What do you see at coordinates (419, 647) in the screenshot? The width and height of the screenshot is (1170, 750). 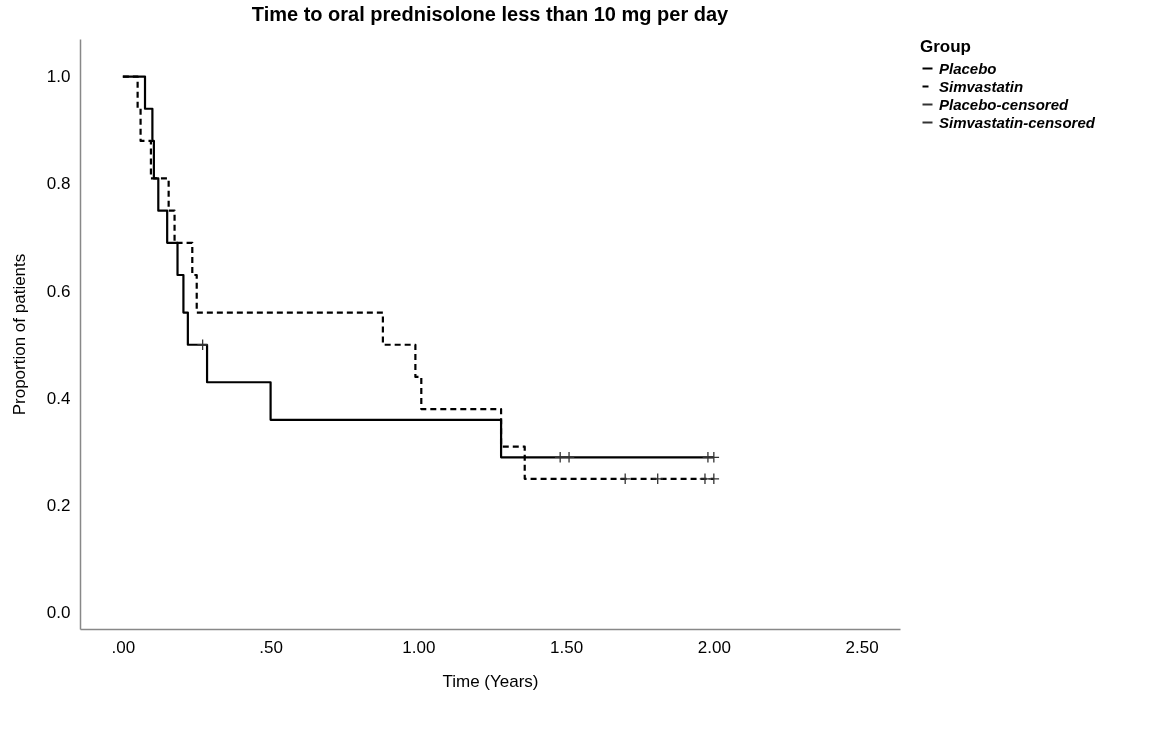 I see `x-tick-label: 1.00` at bounding box center [419, 647].